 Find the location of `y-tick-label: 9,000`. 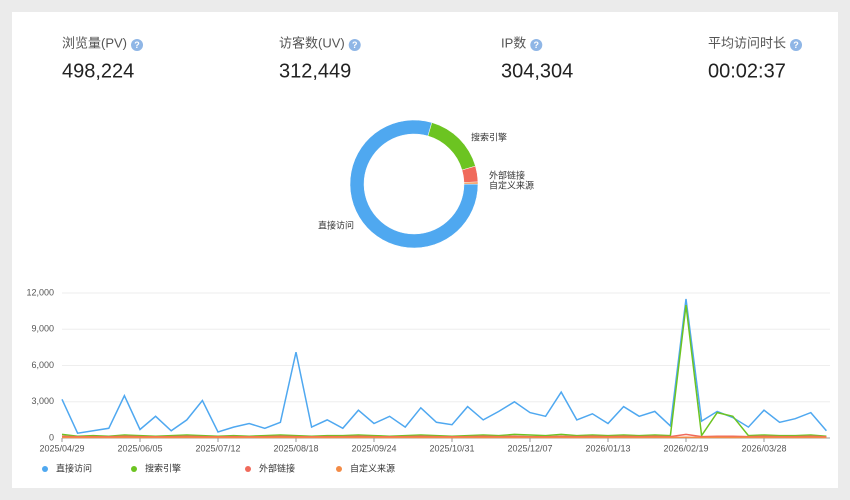

y-tick-label: 9,000 is located at coordinates (42, 329).